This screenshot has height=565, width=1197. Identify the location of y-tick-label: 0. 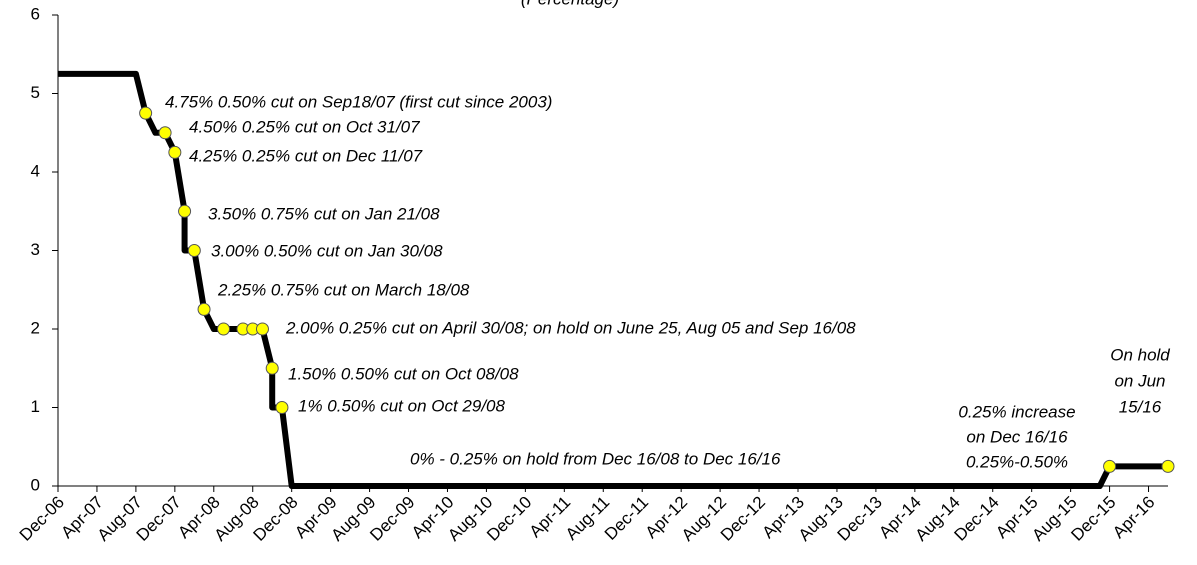
(35, 484).